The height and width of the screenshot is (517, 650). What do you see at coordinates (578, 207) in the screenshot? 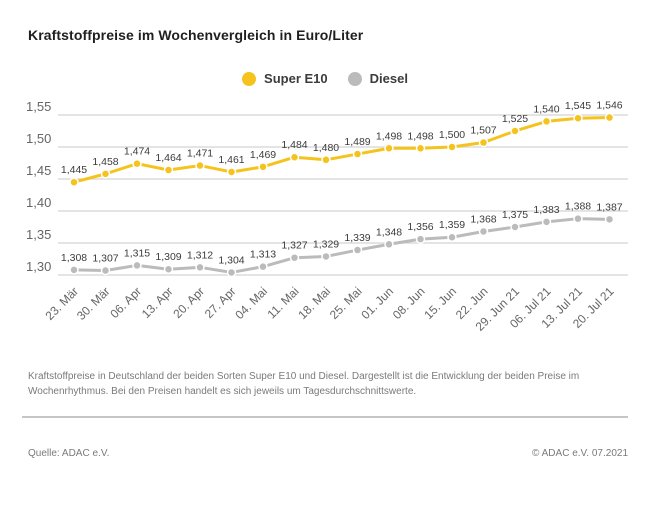
I see `data-point-label: 1,388` at bounding box center [578, 207].